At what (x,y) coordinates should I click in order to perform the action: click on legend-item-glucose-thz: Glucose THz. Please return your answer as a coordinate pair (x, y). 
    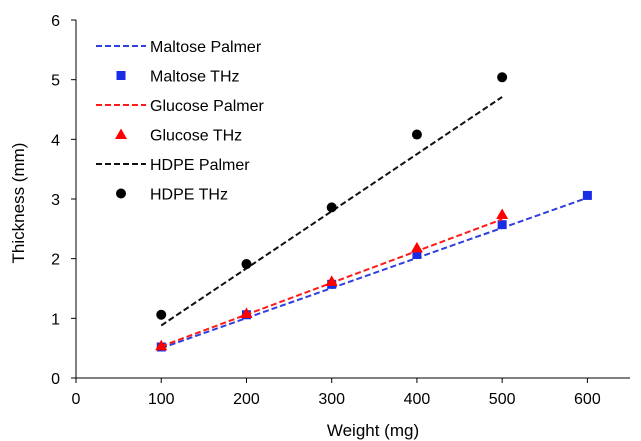
    Looking at the image, I should click on (178, 136).